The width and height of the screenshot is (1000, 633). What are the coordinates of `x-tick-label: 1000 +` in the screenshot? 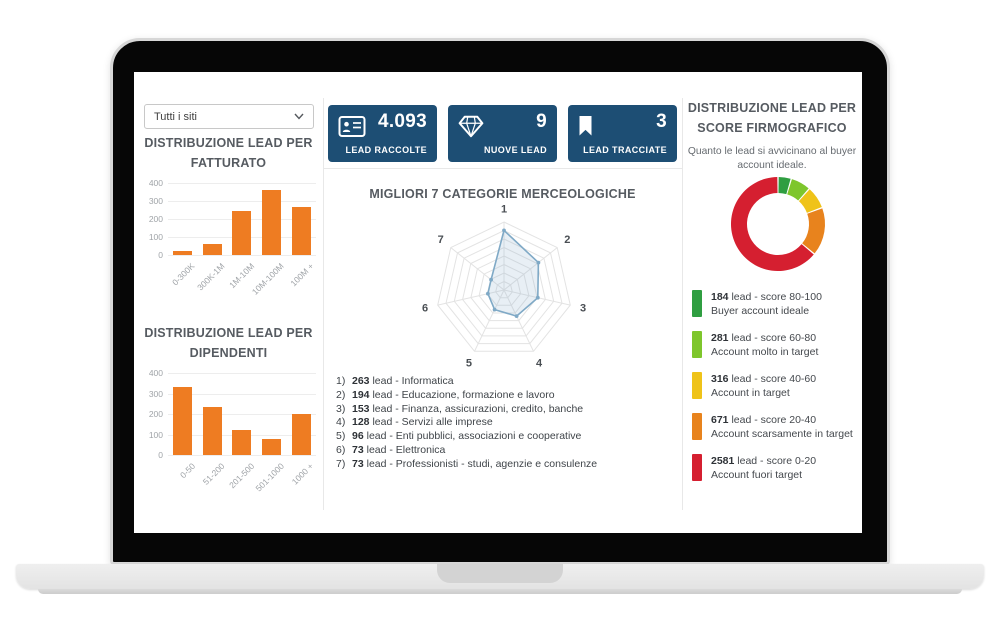 It's located at (302, 474).